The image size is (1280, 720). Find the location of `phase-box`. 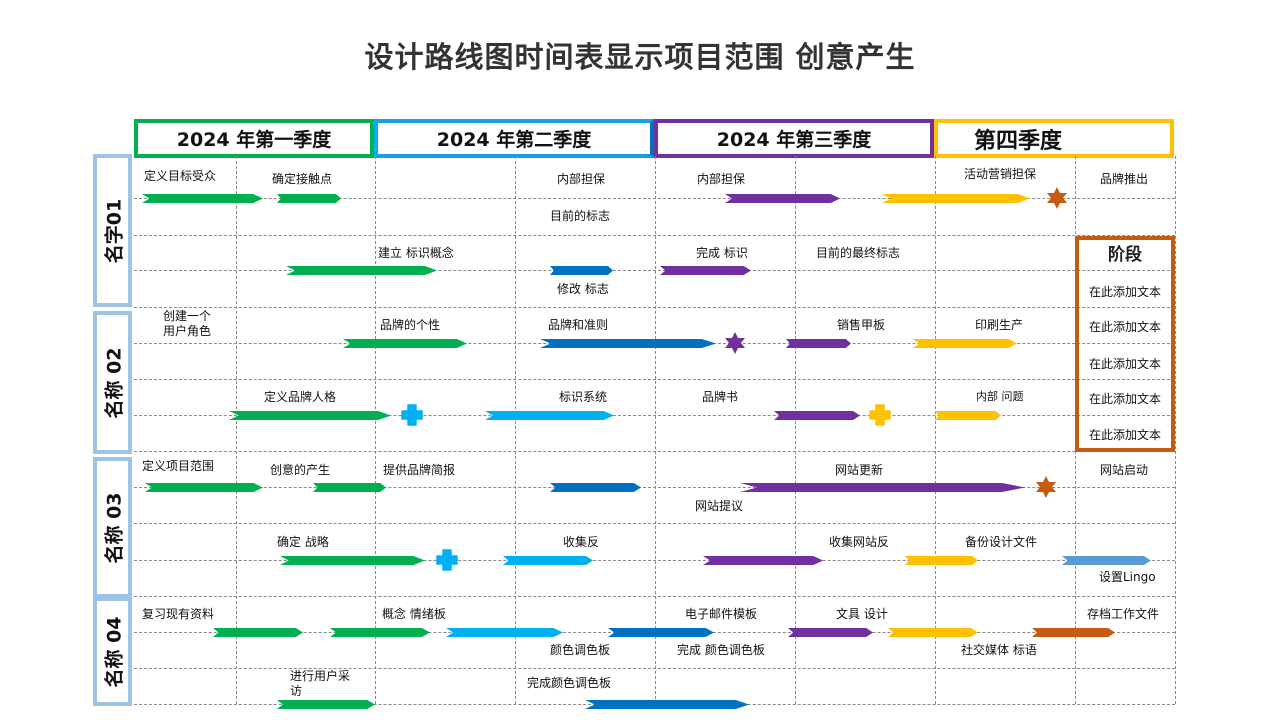

phase-box is located at coordinates (1125, 344).